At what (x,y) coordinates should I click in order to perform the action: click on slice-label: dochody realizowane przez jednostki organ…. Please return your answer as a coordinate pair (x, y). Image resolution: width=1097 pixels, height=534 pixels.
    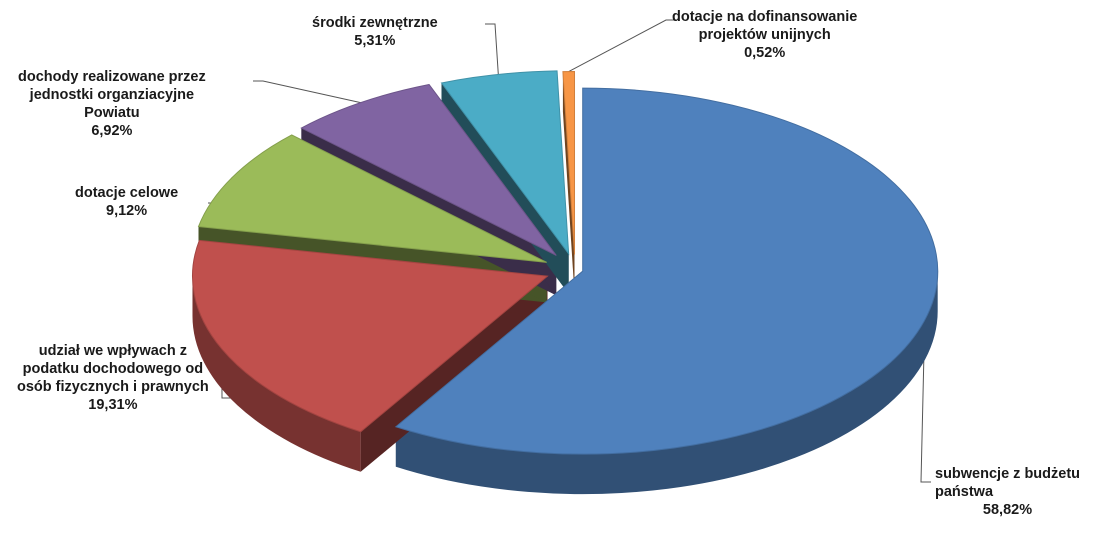
    Looking at the image, I should click on (112, 104).